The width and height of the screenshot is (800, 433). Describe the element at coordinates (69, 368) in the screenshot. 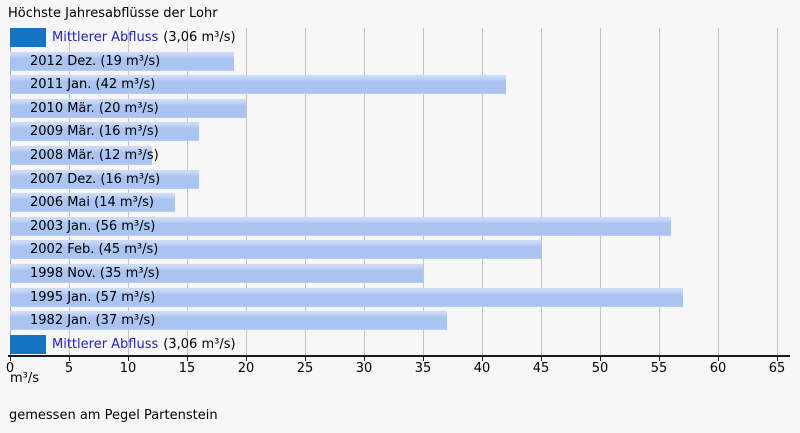

I see `axis-tick-label: 5` at that location.